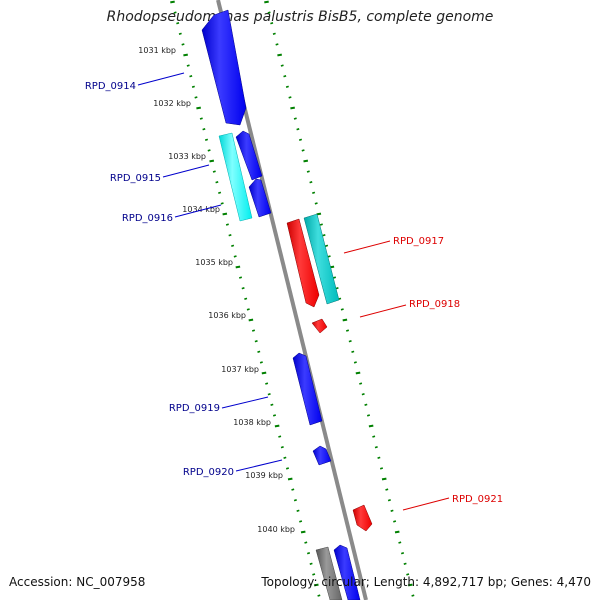 The image size is (600, 600). What do you see at coordinates (227, 315) in the screenshot?
I see `ruler-label: 1036 kbp` at bounding box center [227, 315].